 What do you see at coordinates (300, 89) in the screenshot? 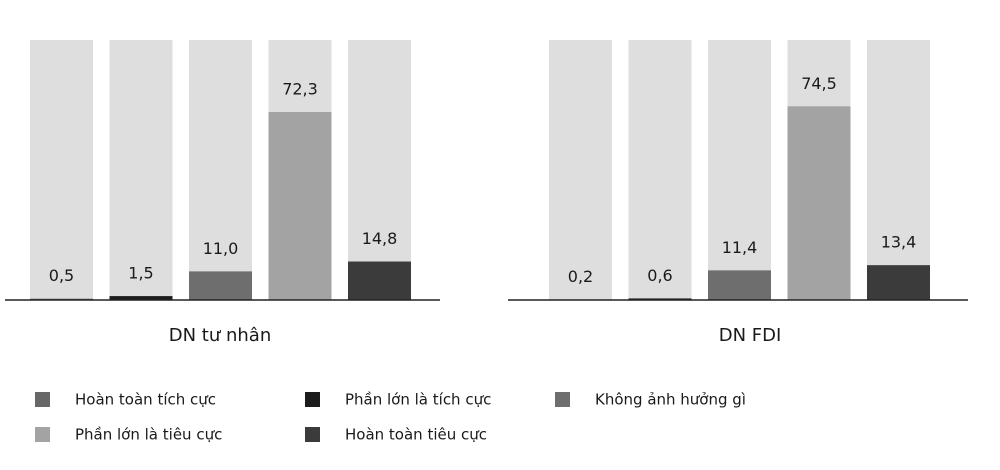
I see `value-label: 72,3` at bounding box center [300, 89].